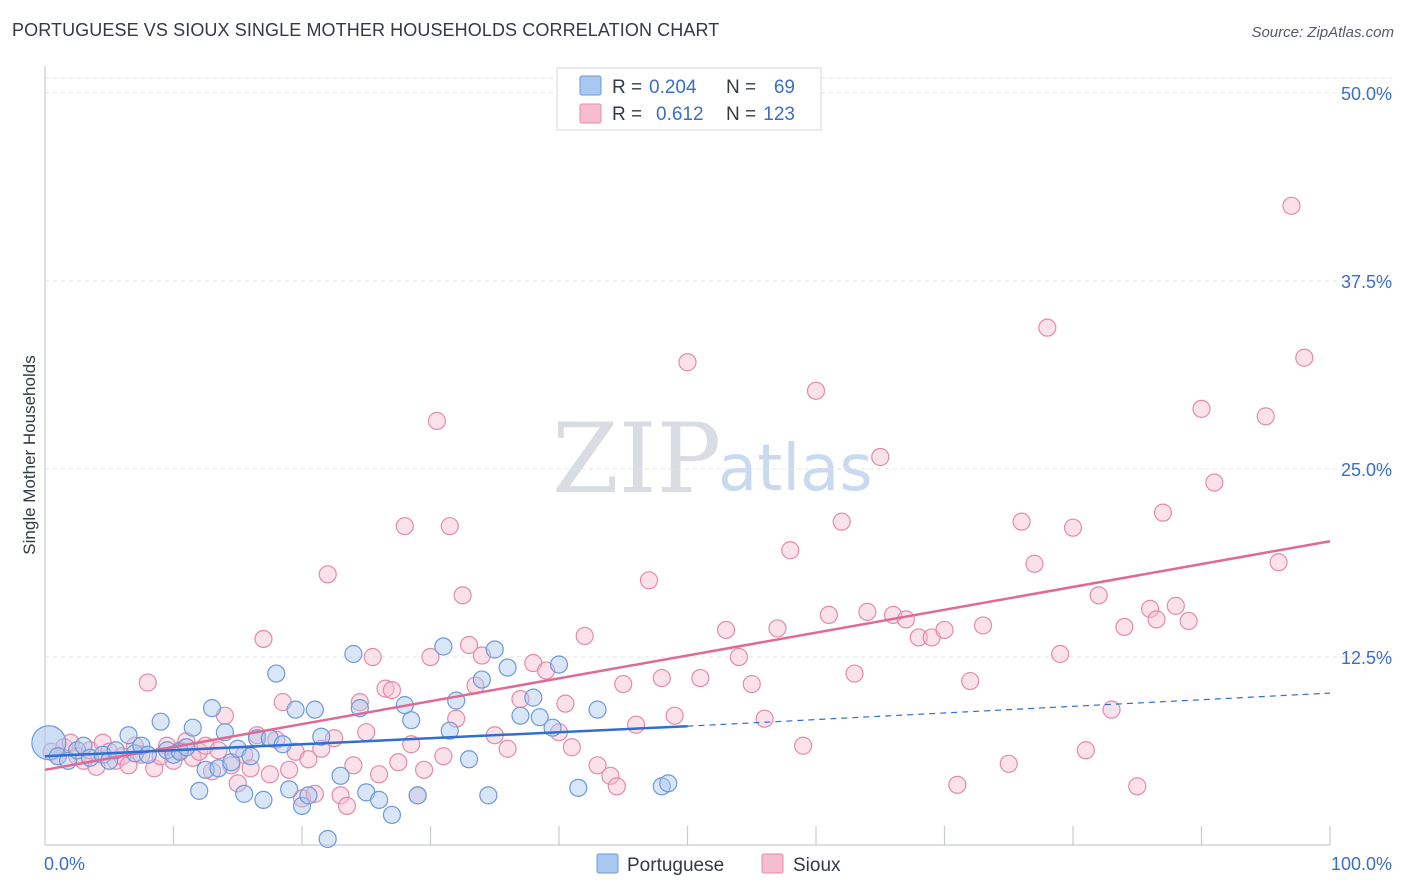  Describe the element at coordinates (1009, 709) in the screenshot. I see `portuguese-trend-extension` at that location.